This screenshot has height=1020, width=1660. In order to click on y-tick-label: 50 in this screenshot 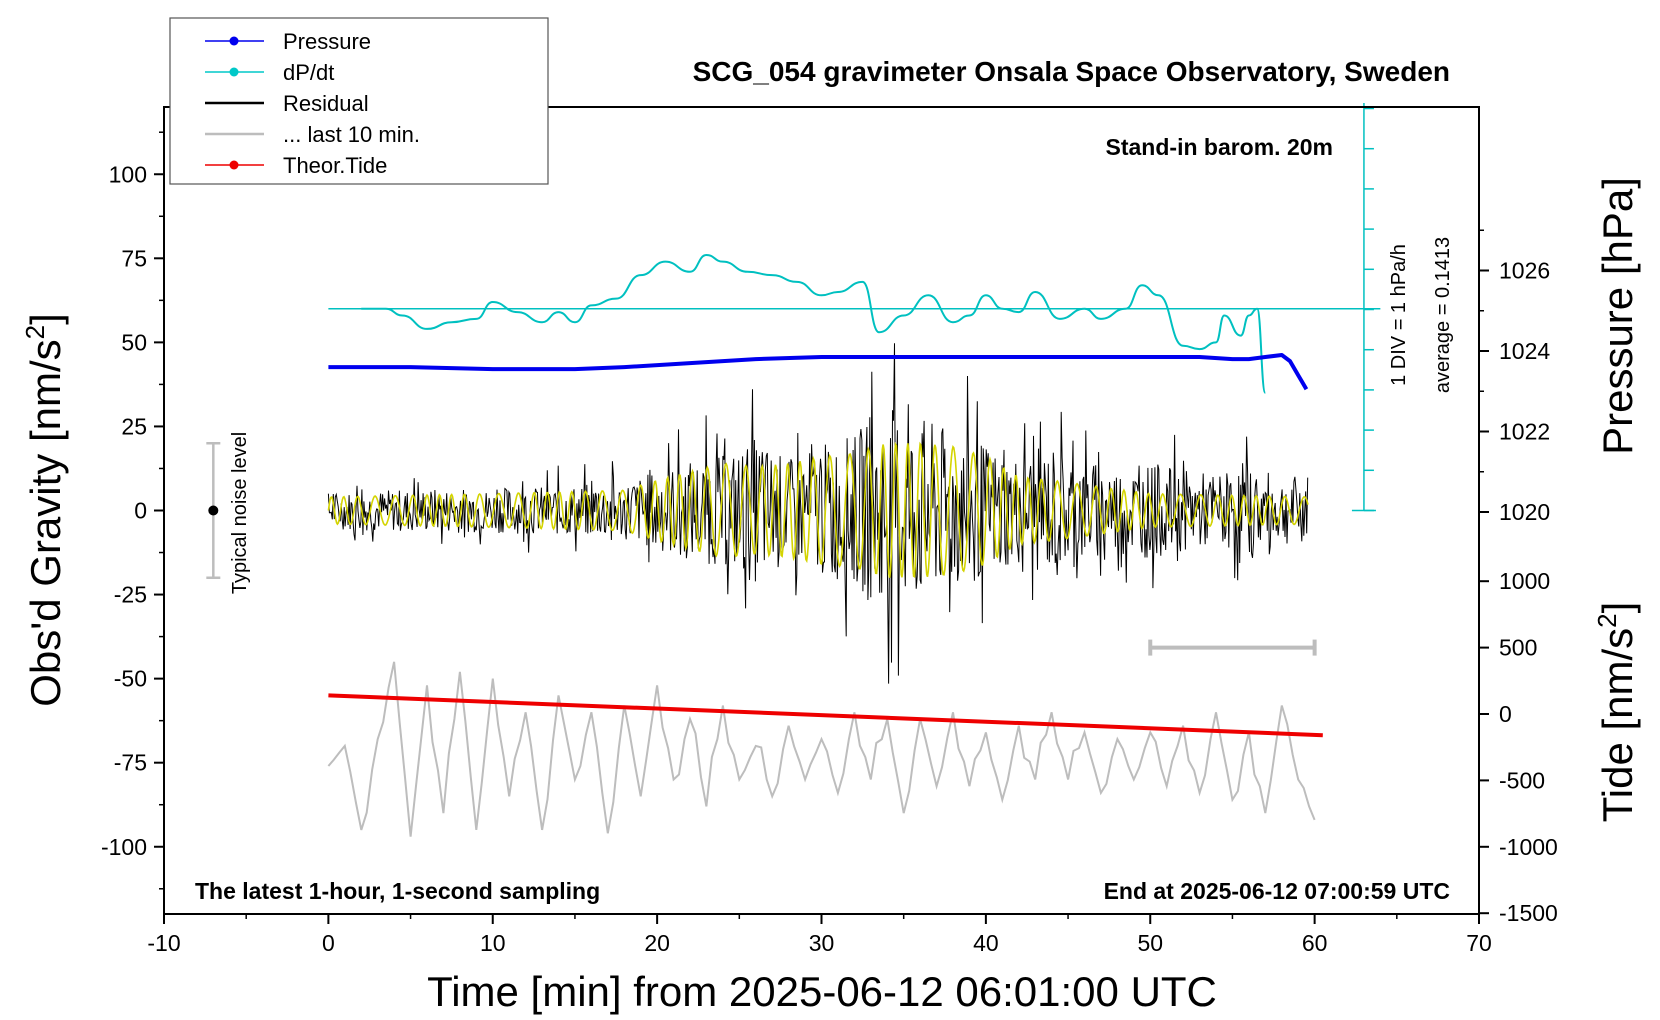, I will do `click(134, 342)`.